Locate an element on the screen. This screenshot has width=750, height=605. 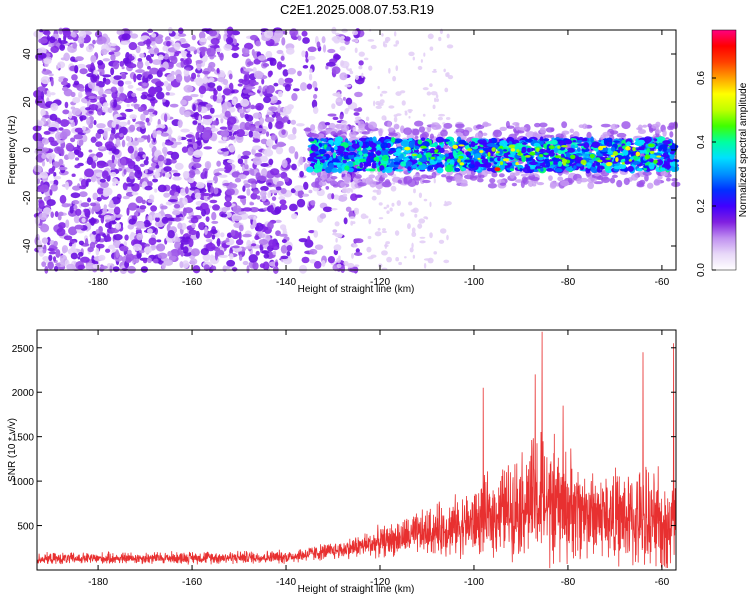
spectrogram-x-tick-label: -180 is located at coordinates (98, 282).